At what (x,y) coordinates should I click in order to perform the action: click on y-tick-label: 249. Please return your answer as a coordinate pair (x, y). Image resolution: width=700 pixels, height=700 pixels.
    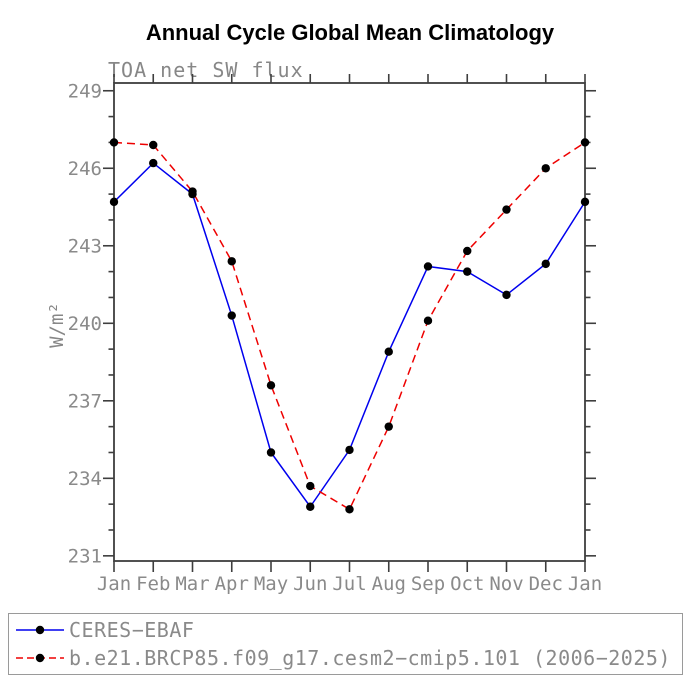
    Looking at the image, I should click on (85, 91).